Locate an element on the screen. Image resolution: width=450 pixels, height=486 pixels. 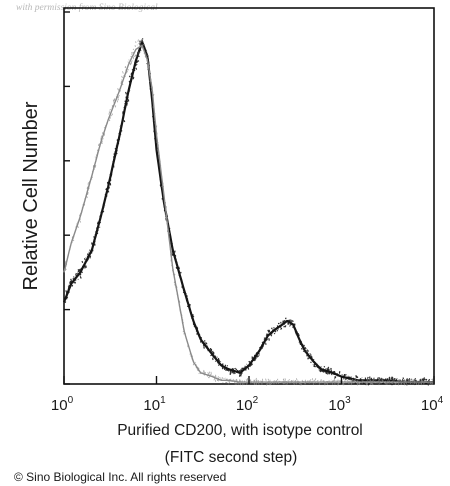
x-axis-label-line-2: (FITC second step) is located at coordinates (231, 457).